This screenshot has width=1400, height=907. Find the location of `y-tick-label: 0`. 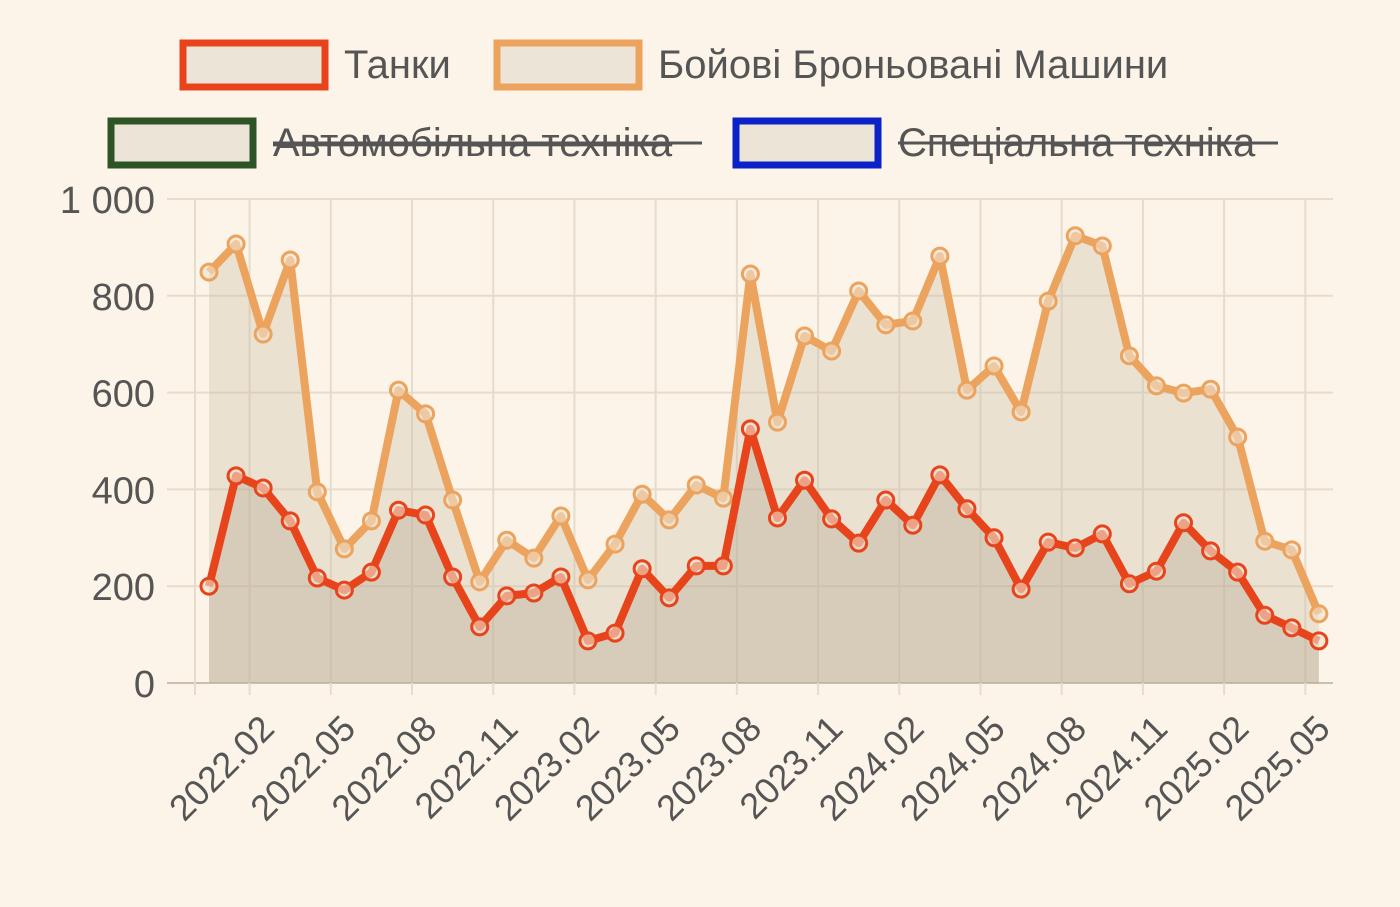

y-tick-label: 0 is located at coordinates (144, 685).